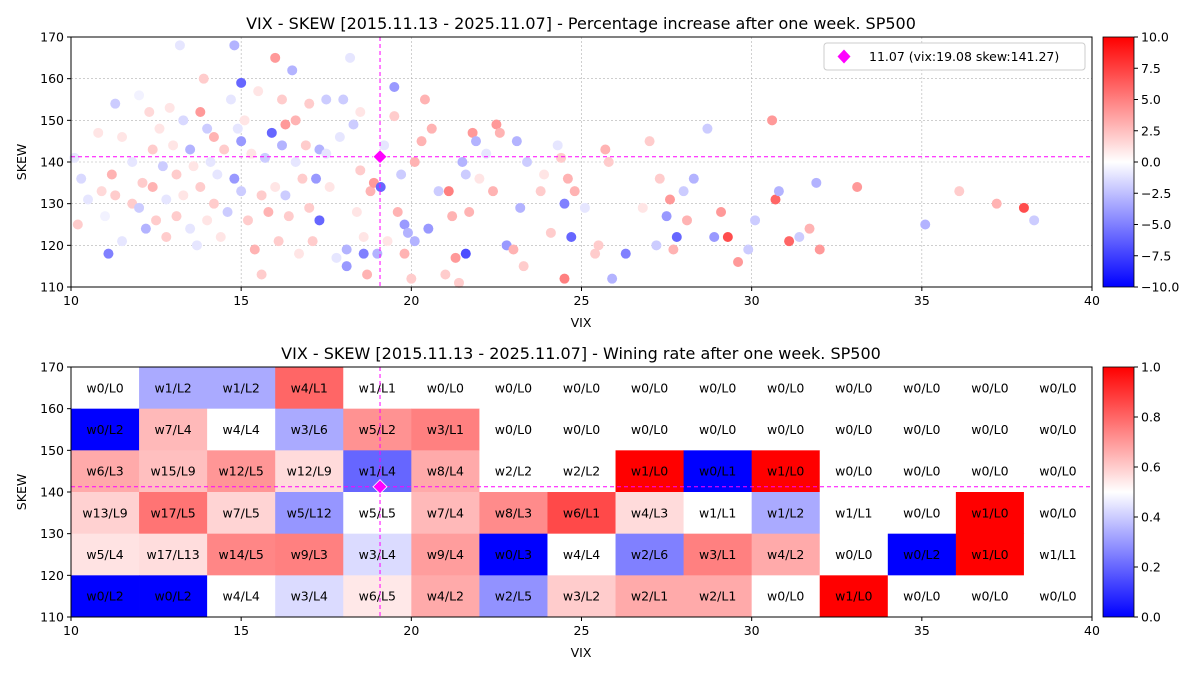 Image resolution: width=1200 pixels, height=679 pixels. Describe the element at coordinates (241, 471) in the screenshot. I see `heatmap-cell-label: w12/L5` at that location.